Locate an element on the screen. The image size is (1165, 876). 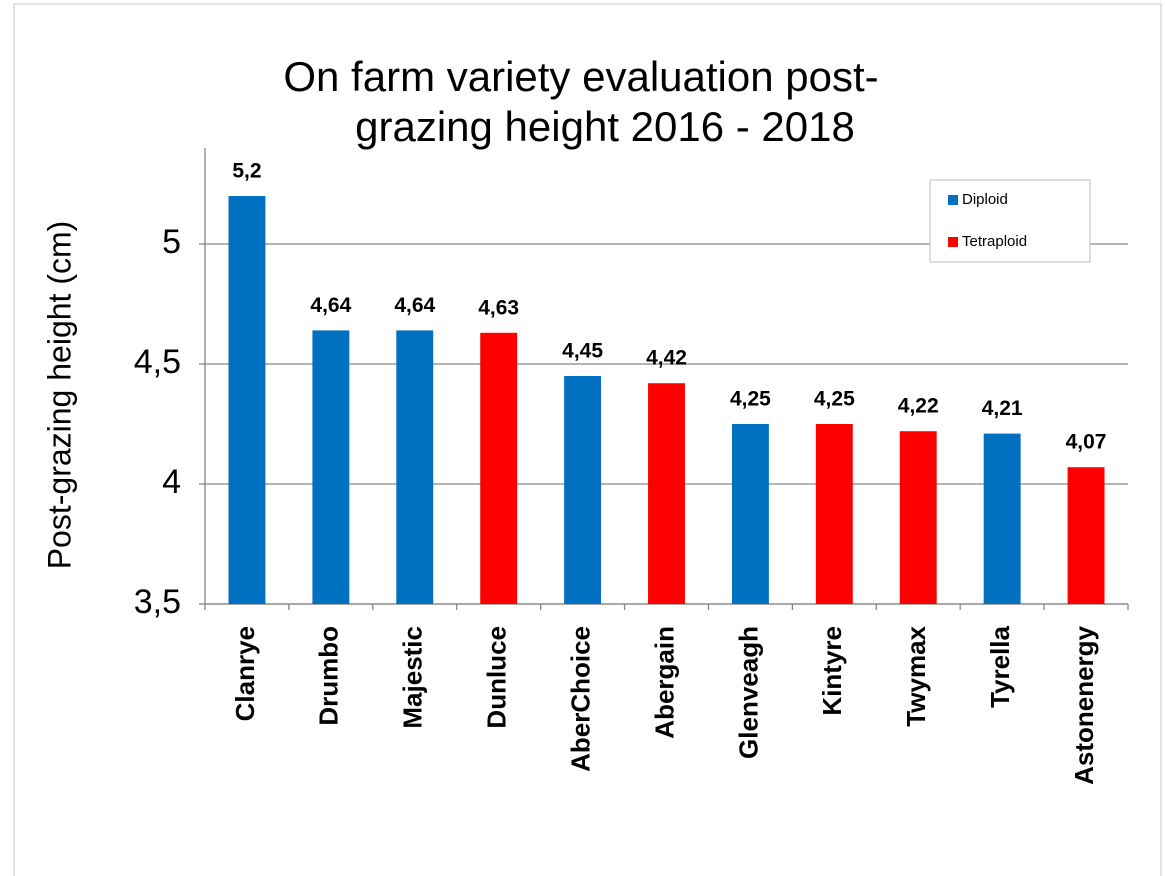
value-label: 4,07 is located at coordinates (1086, 442).